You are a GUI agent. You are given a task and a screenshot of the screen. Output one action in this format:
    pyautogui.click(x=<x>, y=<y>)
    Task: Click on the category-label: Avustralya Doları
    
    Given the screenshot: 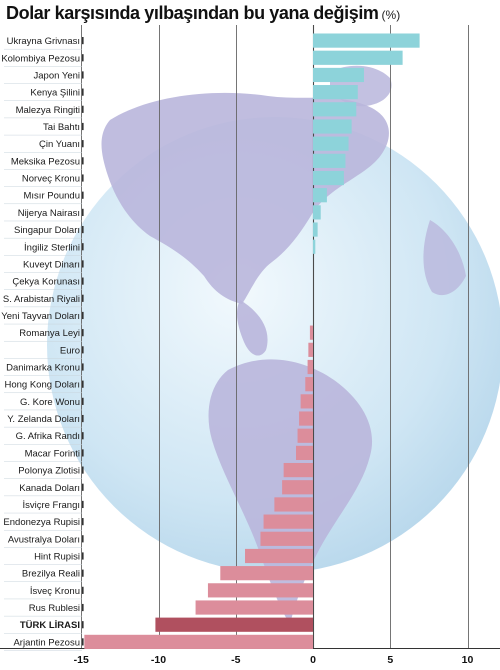 What is the action you would take?
    pyautogui.click(x=44, y=539)
    